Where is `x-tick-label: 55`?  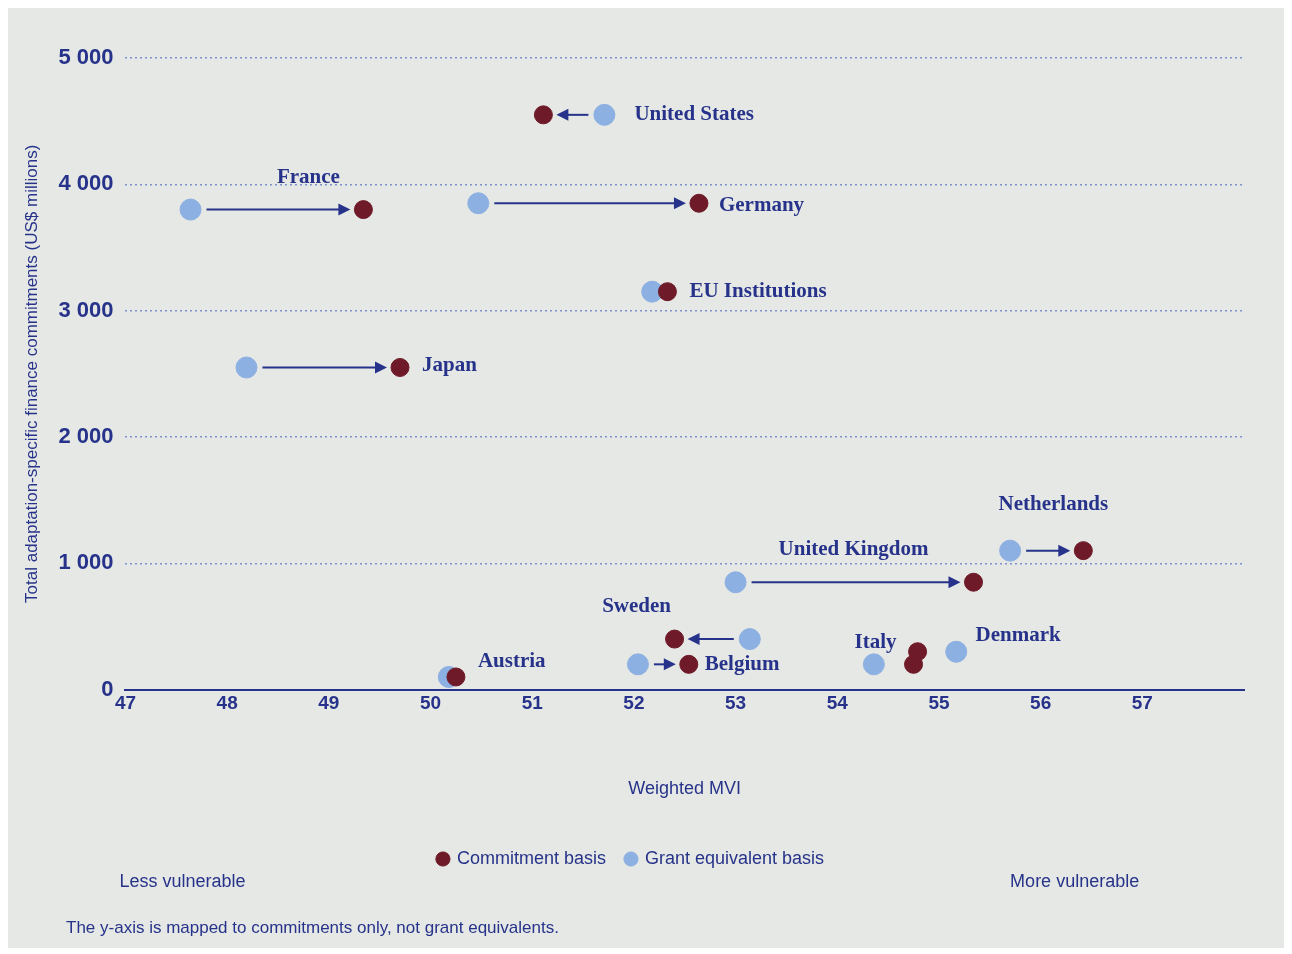 x-tick-label: 55 is located at coordinates (939, 703).